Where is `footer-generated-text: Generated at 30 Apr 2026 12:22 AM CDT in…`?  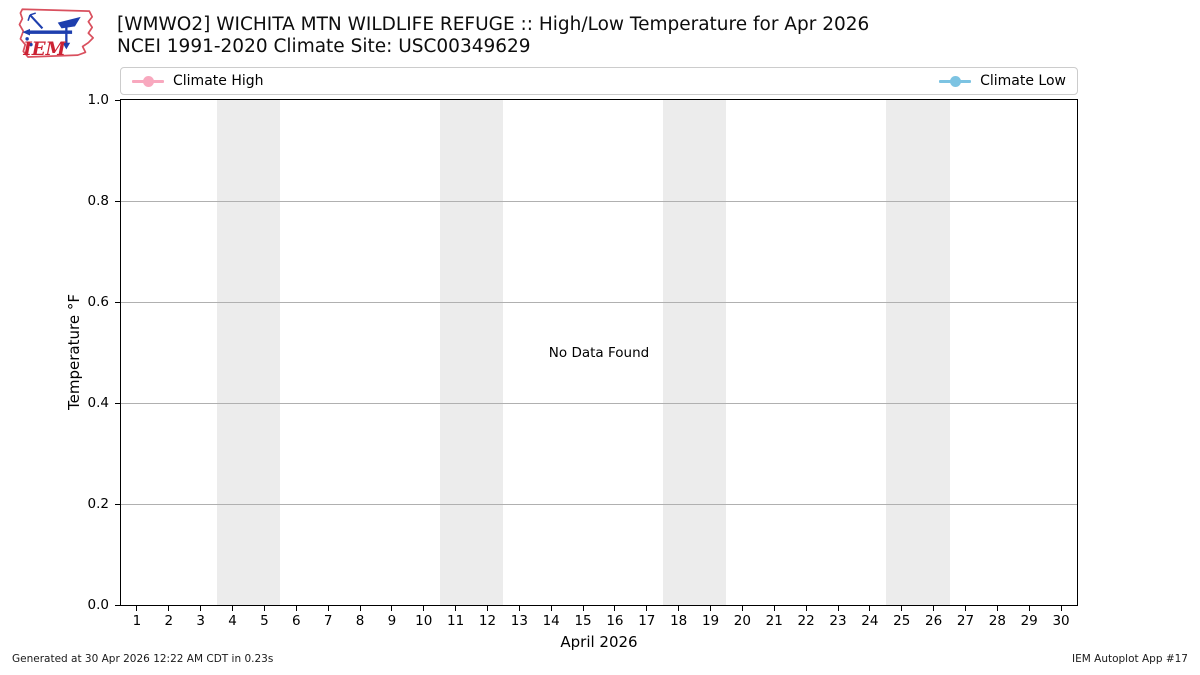 footer-generated-text: Generated at 30 Apr 2026 12:22 AM CDT in… is located at coordinates (143, 659).